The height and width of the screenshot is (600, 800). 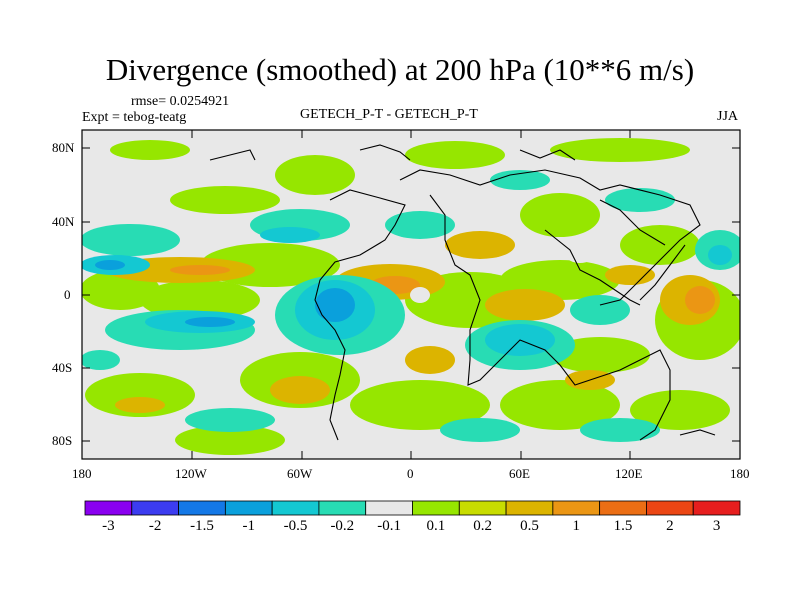 I want to click on colorbar-label: -1, so click(x=249, y=526).